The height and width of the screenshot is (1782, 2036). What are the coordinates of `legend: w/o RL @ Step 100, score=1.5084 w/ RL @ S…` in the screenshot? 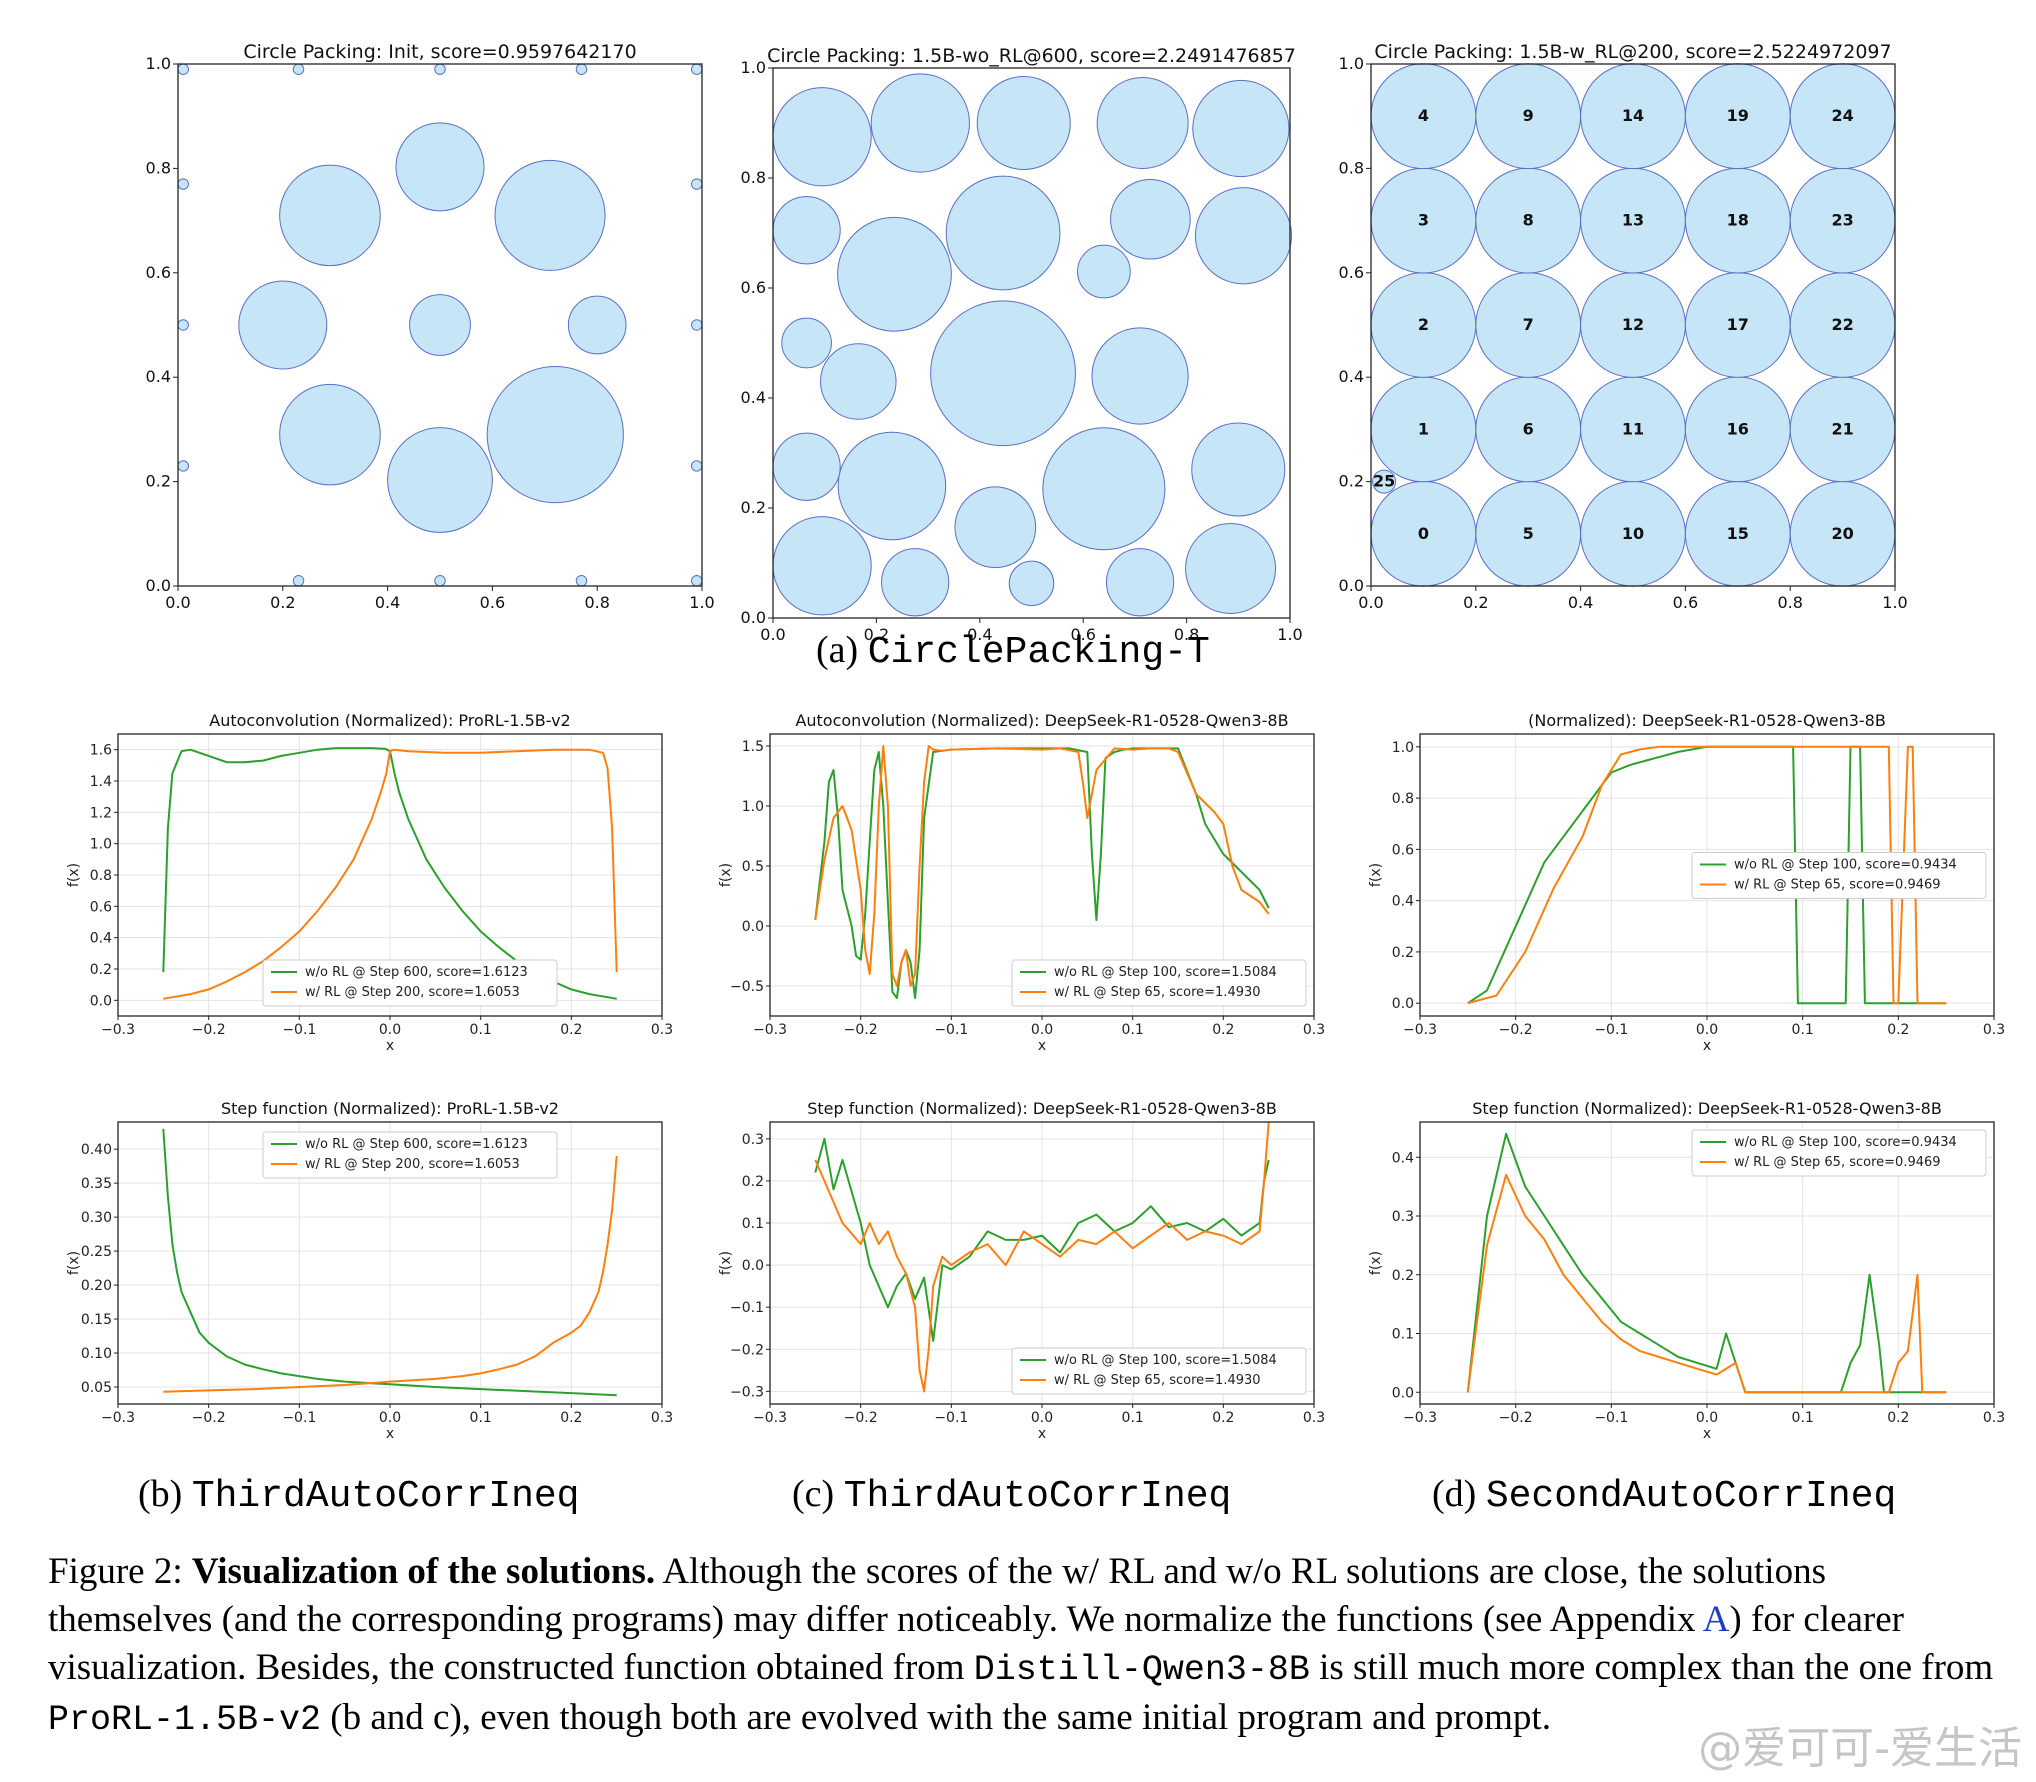 It's located at (1159, 983).